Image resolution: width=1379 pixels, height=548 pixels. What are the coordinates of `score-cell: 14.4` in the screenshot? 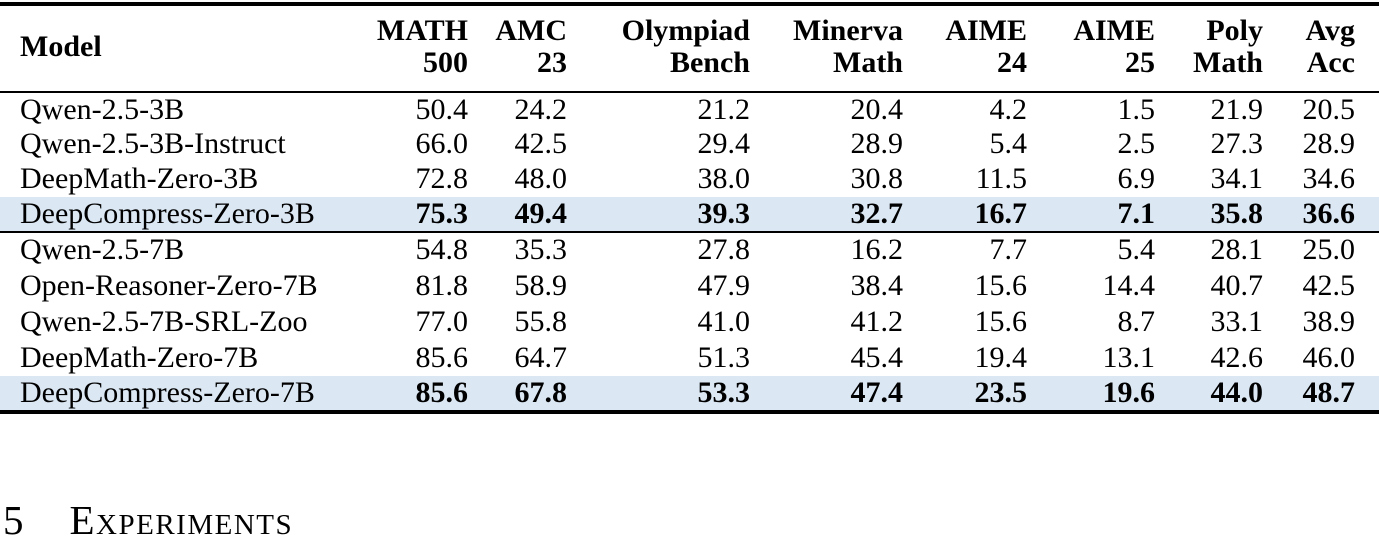 It's located at (1129, 285).